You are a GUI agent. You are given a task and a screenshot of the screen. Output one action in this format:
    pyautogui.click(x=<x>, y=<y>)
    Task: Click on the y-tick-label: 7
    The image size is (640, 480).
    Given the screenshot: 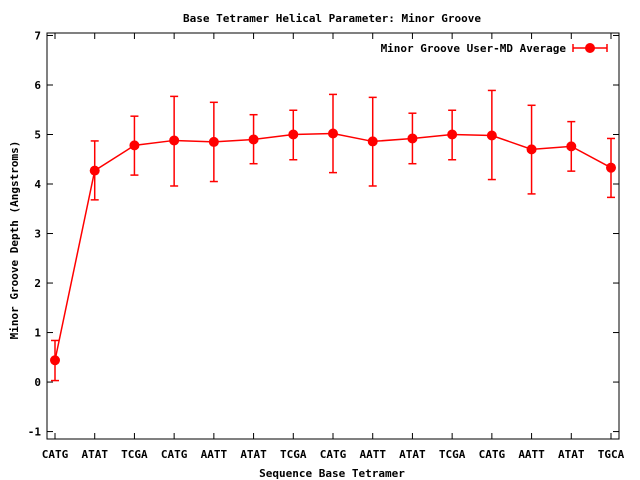 What is the action you would take?
    pyautogui.click(x=37, y=35)
    